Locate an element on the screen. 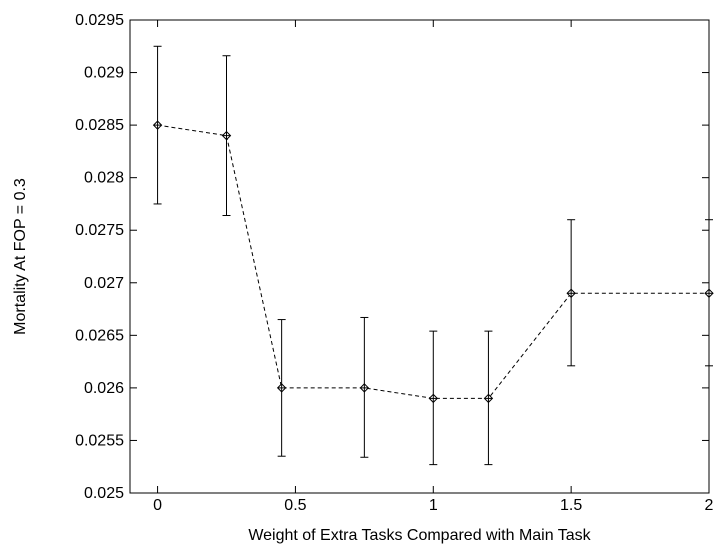 This screenshot has height=545, width=722. x-tick-label: 1.5 is located at coordinates (571, 505).